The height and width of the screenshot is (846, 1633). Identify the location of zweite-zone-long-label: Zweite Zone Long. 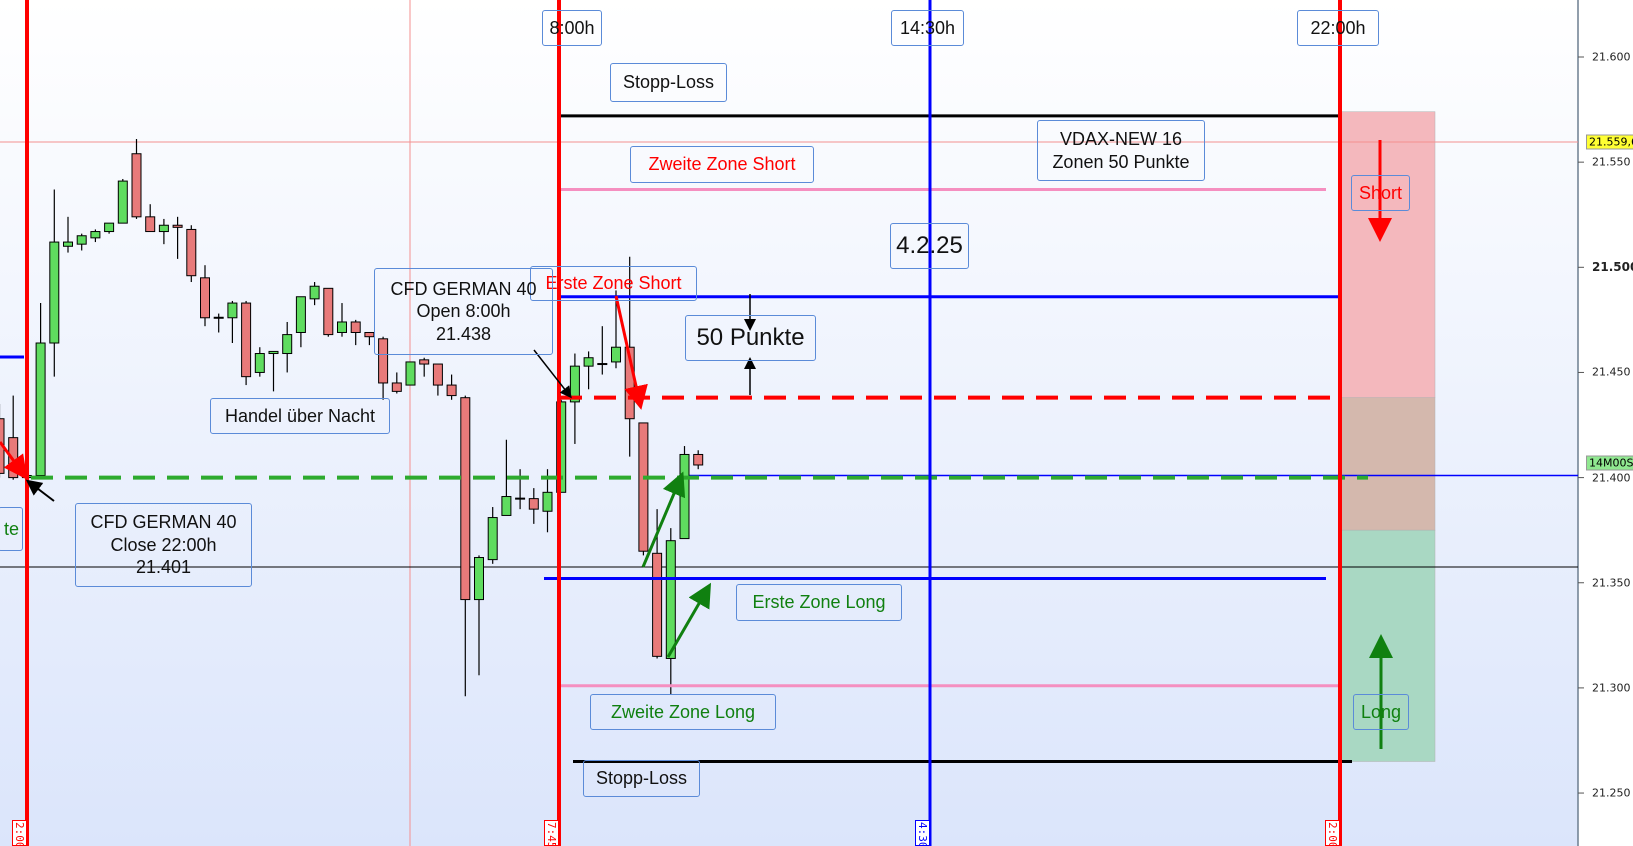
(683, 712).